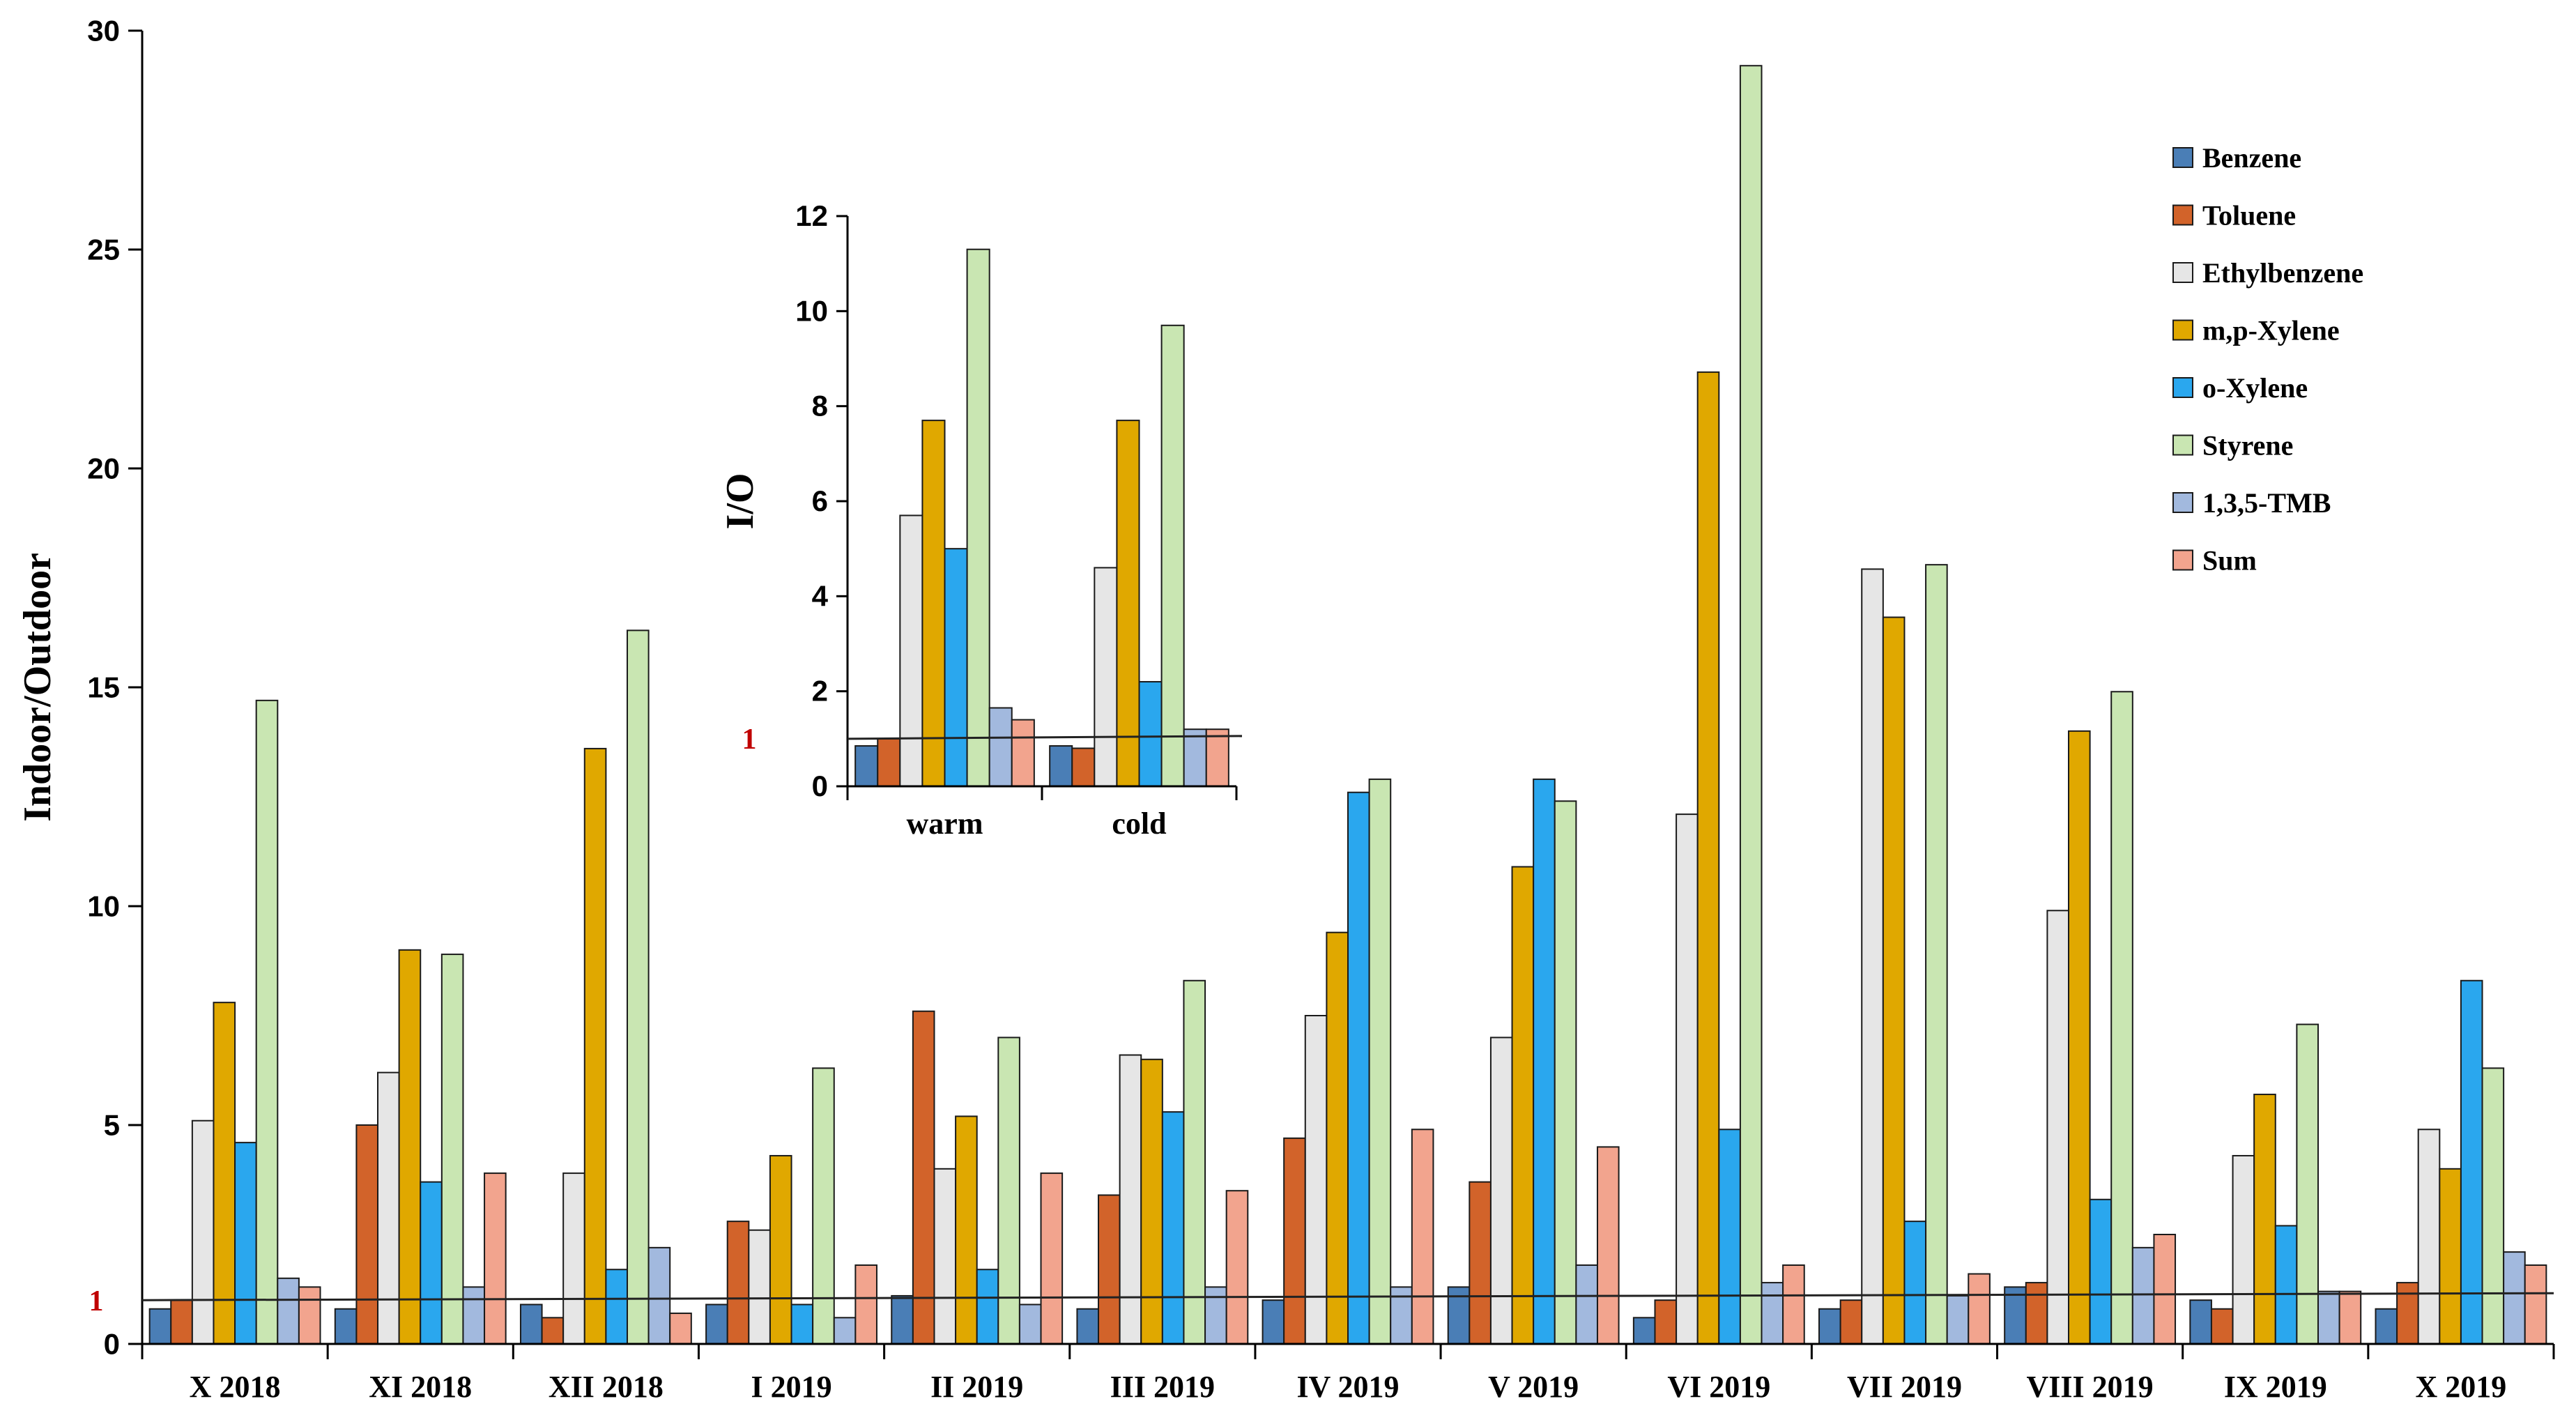 This screenshot has height=1422, width=2576. What do you see at coordinates (976, 1387) in the screenshot?
I see `main-xtick-label-ii-2019: II 2019` at bounding box center [976, 1387].